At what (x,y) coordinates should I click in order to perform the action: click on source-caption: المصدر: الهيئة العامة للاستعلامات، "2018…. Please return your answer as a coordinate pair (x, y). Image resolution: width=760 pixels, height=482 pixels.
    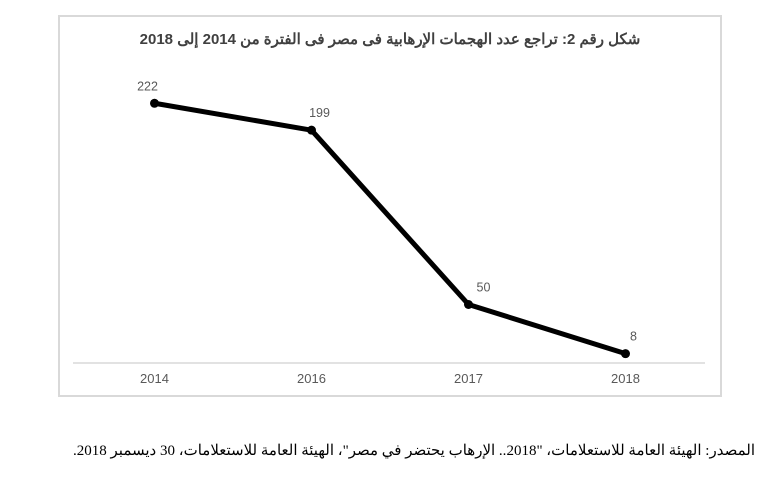
    Looking at the image, I should click on (414, 451).